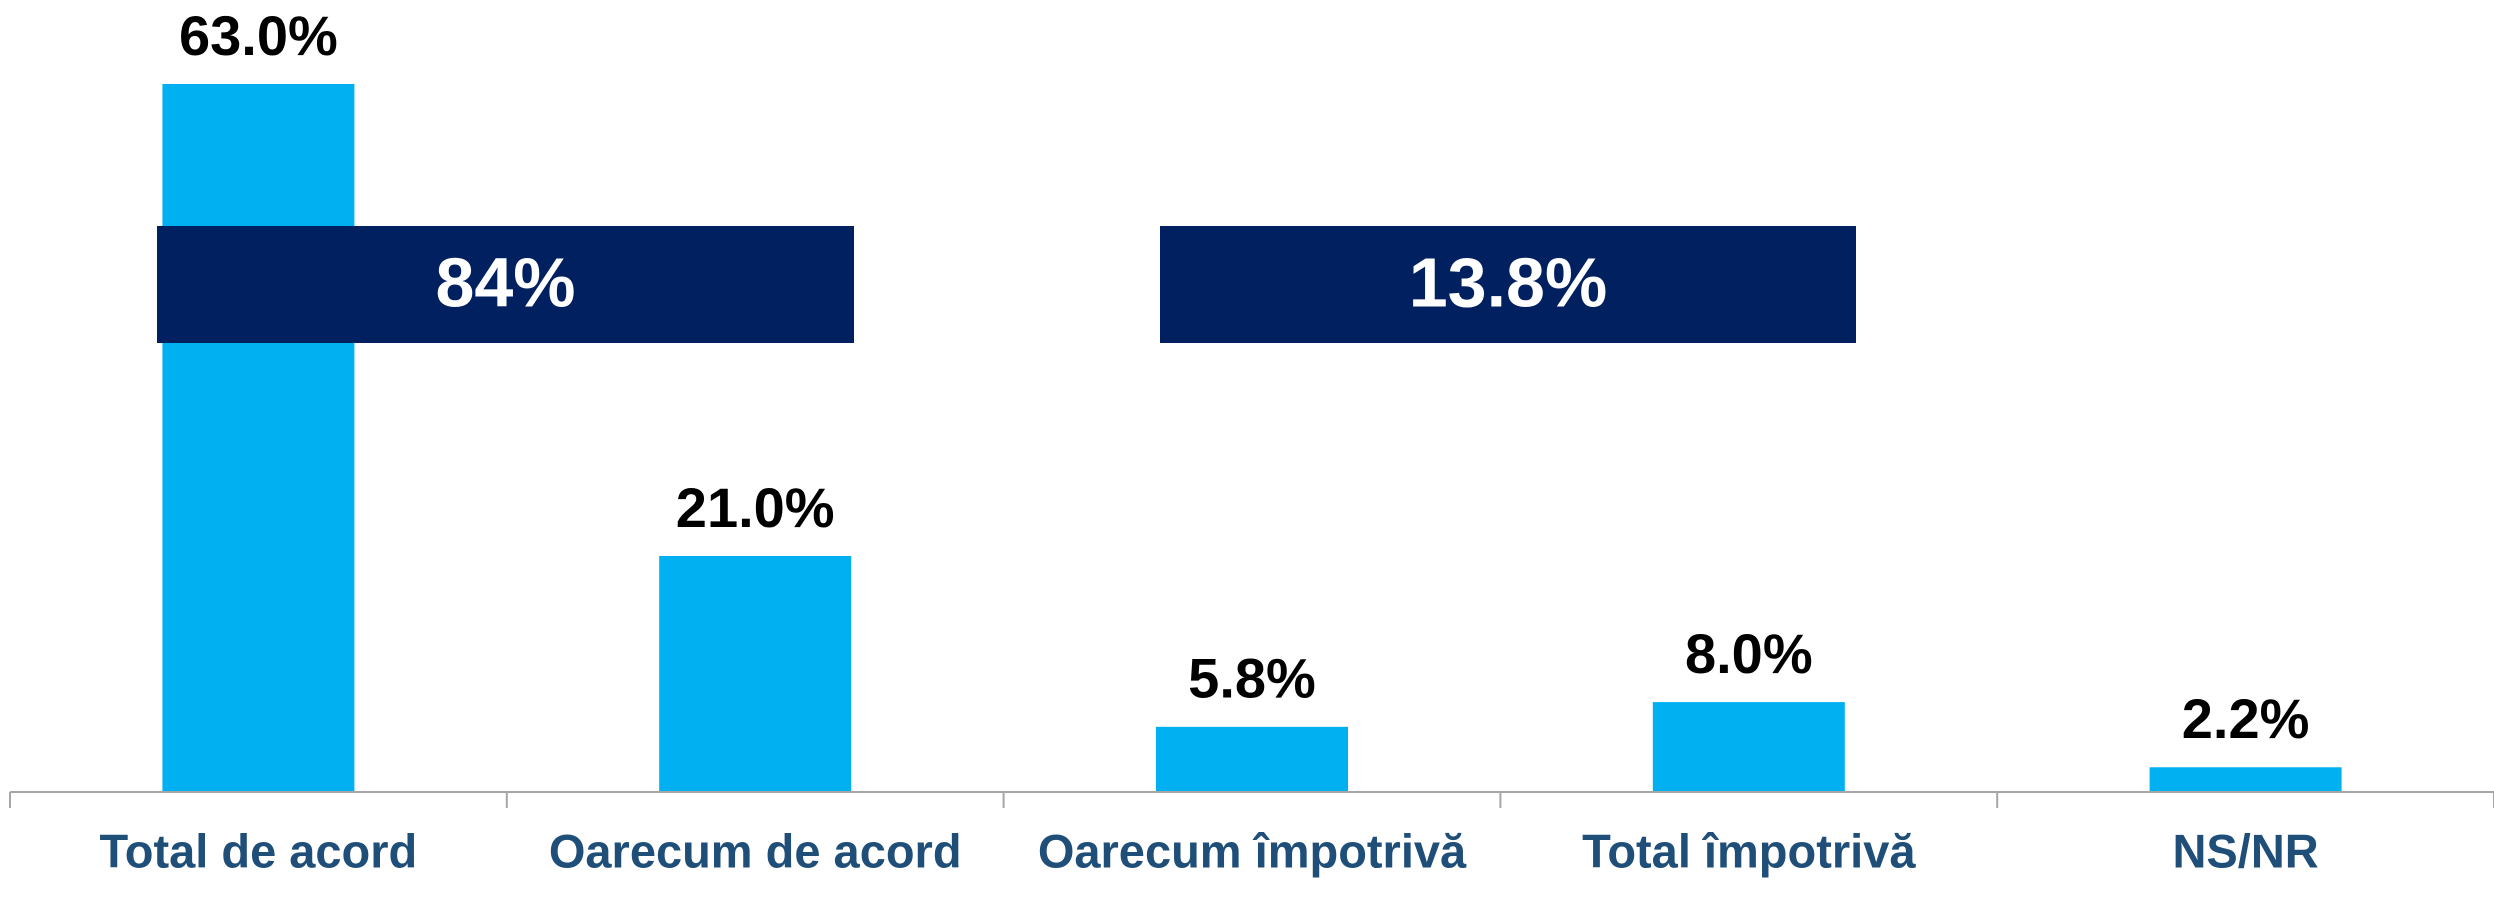 Image resolution: width=2494 pixels, height=900 pixels. I want to click on x-tick-label: Oarecum de acord, so click(755, 850).